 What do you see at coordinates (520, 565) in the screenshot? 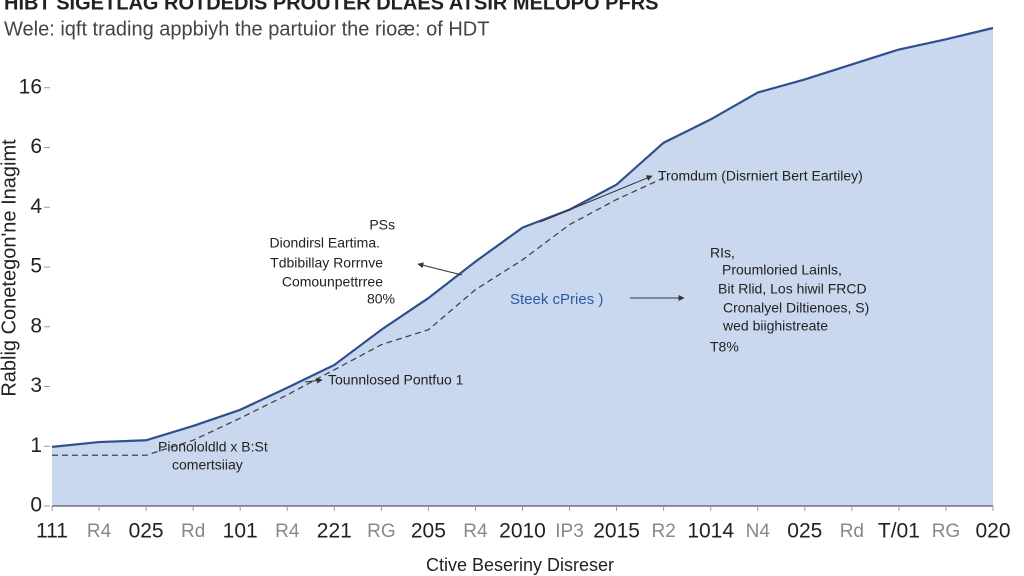
I see `x-axis-label: Ctive Beseriny Disreser` at bounding box center [520, 565].